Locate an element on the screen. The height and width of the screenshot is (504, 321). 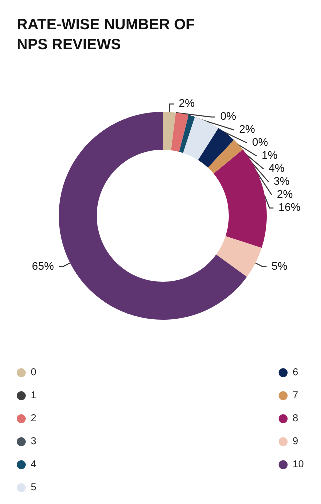
legend-label: 10 is located at coordinates (298, 465).